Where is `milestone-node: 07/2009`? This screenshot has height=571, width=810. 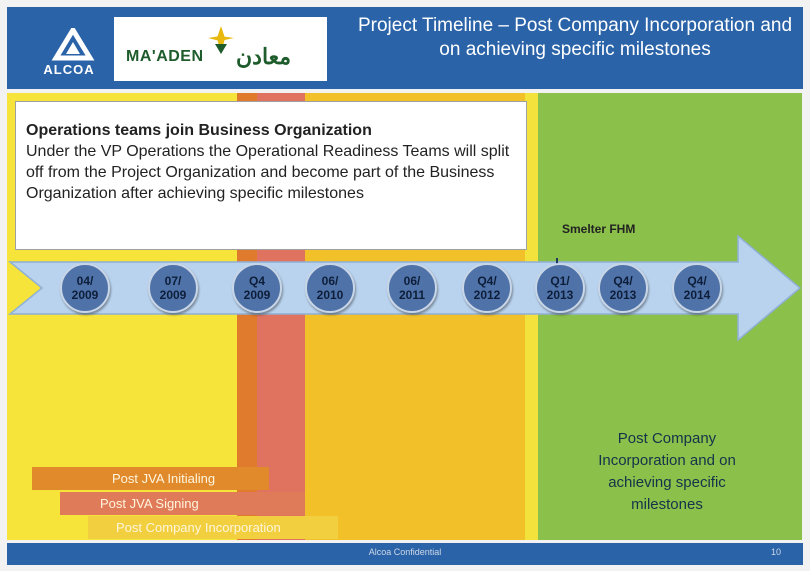
milestone-node: 07/2009 is located at coordinates (173, 288).